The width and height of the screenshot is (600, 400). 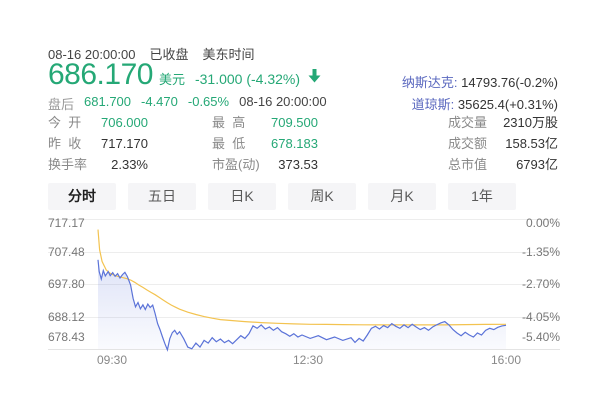 I want to click on y-axis-price-label: 678.43, so click(x=66, y=337).